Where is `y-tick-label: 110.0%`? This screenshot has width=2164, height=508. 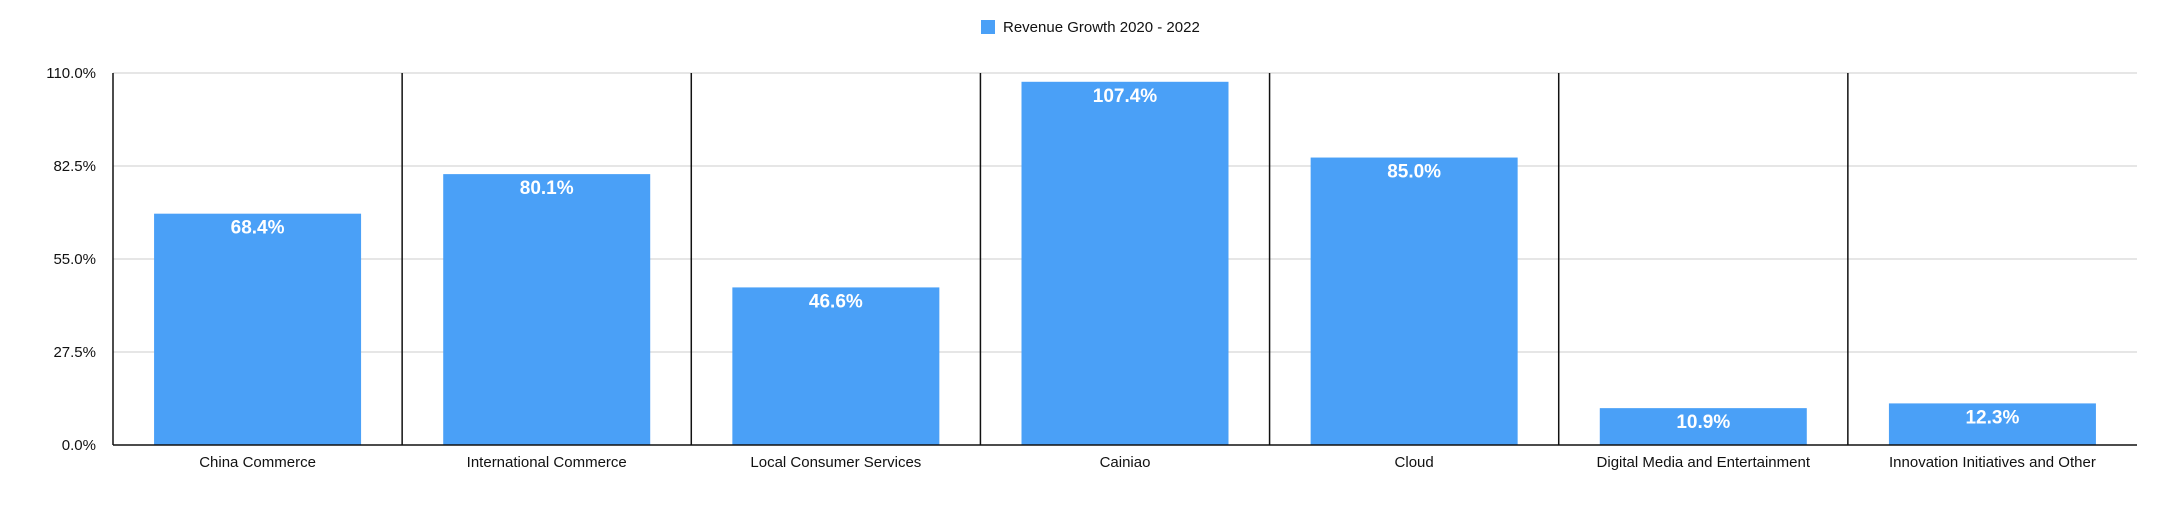
y-tick-label: 110.0% is located at coordinates (71, 73).